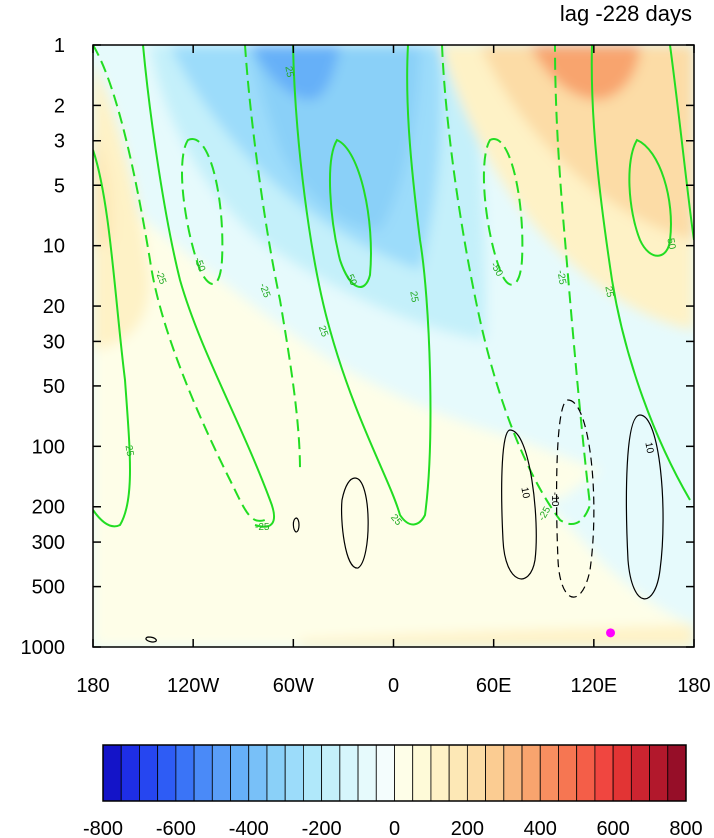 The width and height of the screenshot is (714, 838). I want to click on positive-upper-right-mid, so click(587, 142).